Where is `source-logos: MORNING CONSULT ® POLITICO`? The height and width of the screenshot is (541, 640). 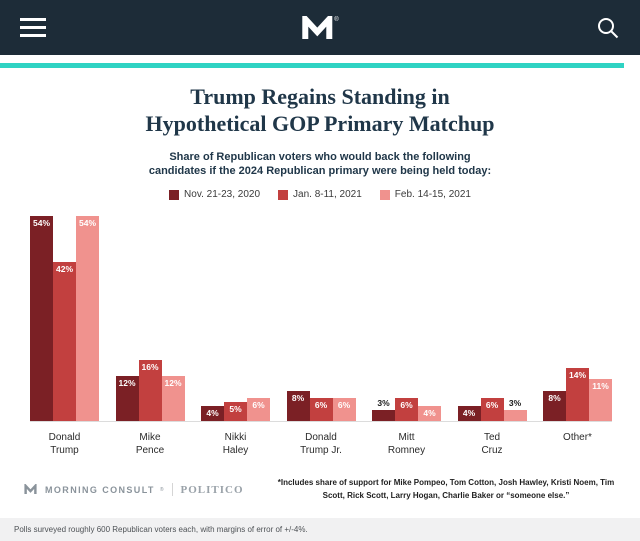
source-logos: MORNING CONSULT ® POLITICO is located at coordinates (134, 490).